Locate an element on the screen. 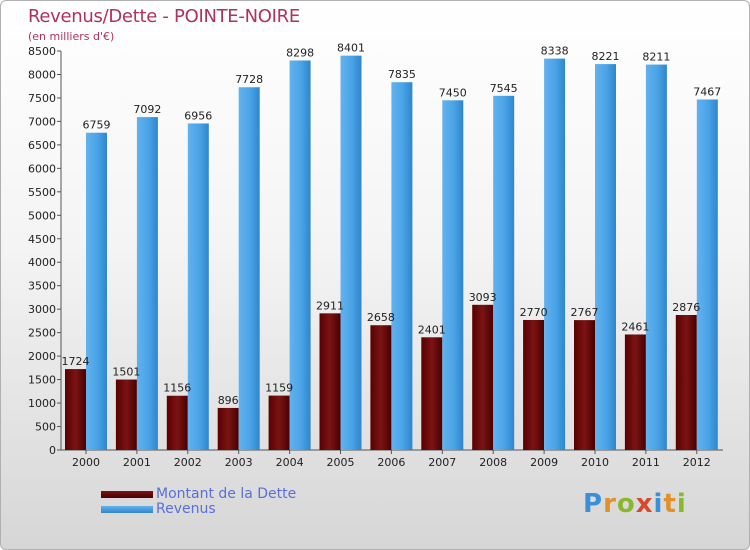 This screenshot has width=750, height=550. chart-subtitle: (en milliers d'€) is located at coordinates (71, 36).